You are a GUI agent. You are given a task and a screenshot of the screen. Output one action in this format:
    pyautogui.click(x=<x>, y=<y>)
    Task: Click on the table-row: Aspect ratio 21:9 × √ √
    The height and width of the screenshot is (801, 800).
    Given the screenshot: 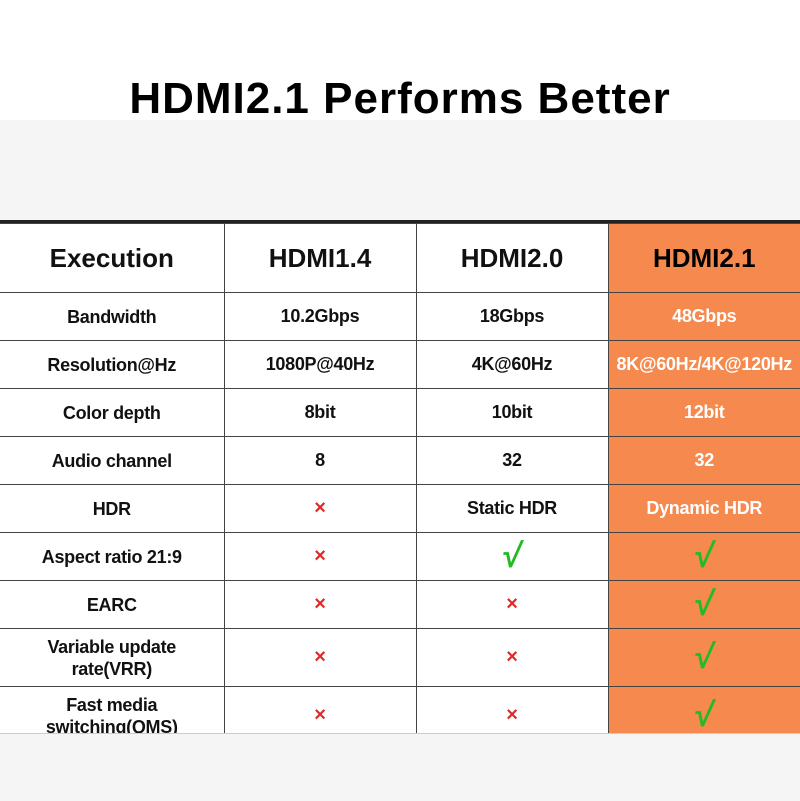 What is the action you would take?
    pyautogui.click(x=400, y=556)
    